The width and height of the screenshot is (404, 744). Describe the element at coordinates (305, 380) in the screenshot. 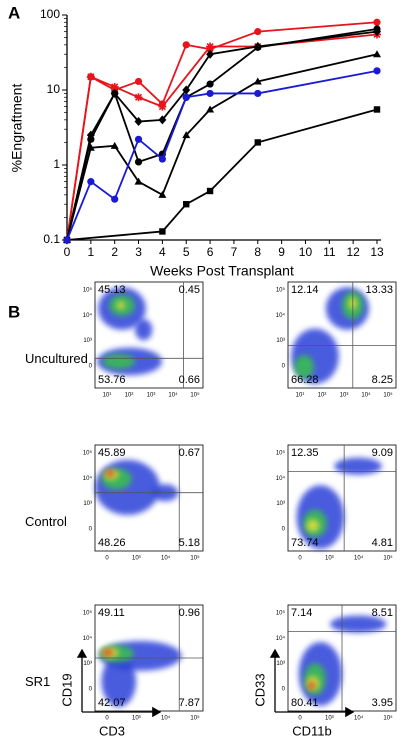

I see `quadrant-value: 66.28` at that location.